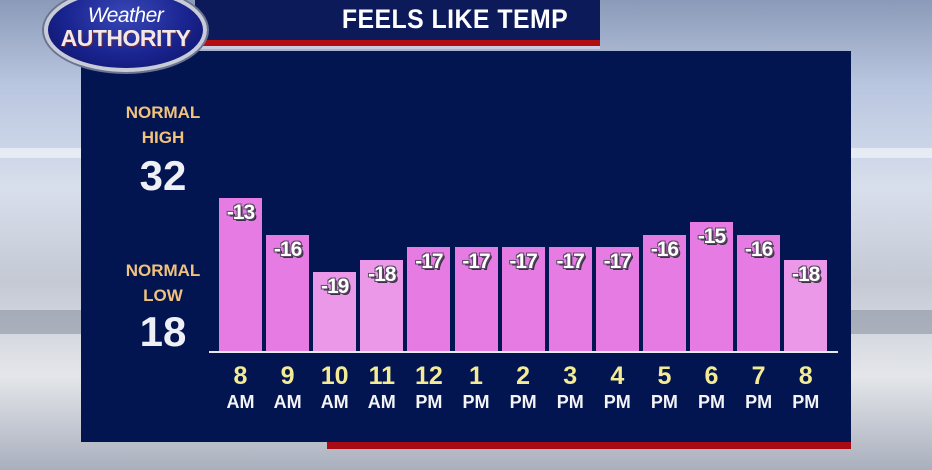  Describe the element at coordinates (163, 112) in the screenshot. I see `normal-high-label: NORMAL` at that location.